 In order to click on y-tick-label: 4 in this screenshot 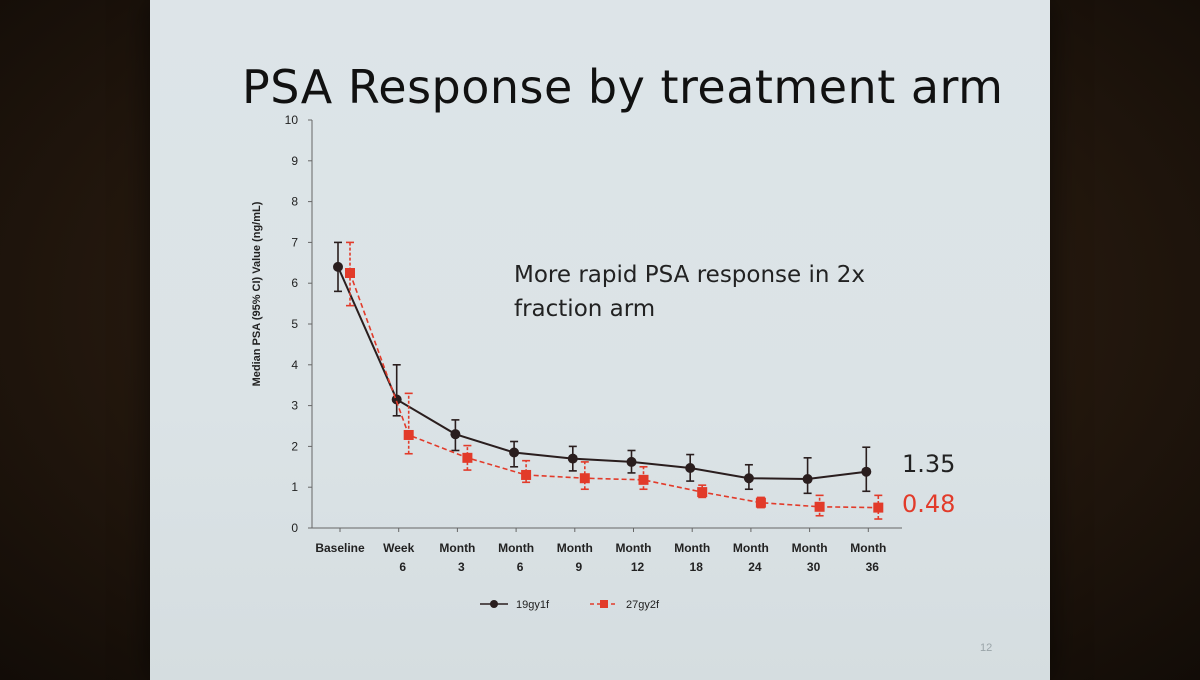, I will do `click(294, 365)`.